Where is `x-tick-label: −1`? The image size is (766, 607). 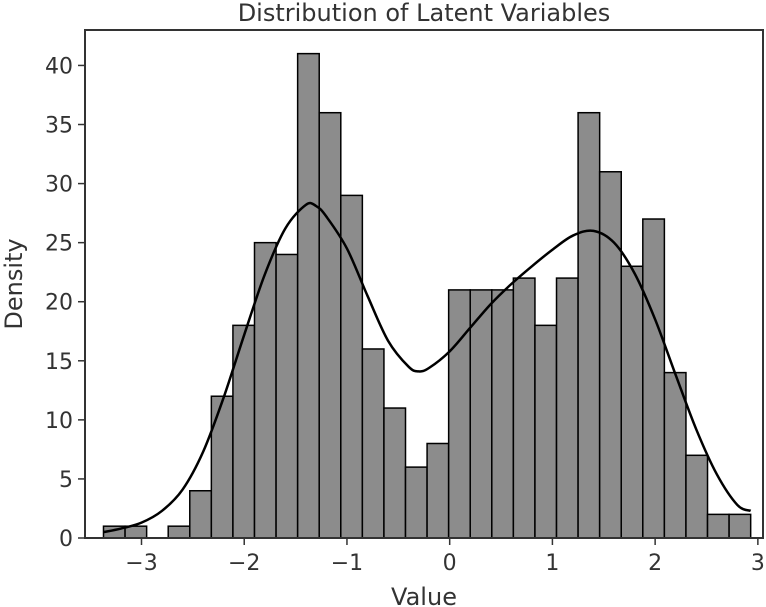 x-tick-label: −1 is located at coordinates (347, 563).